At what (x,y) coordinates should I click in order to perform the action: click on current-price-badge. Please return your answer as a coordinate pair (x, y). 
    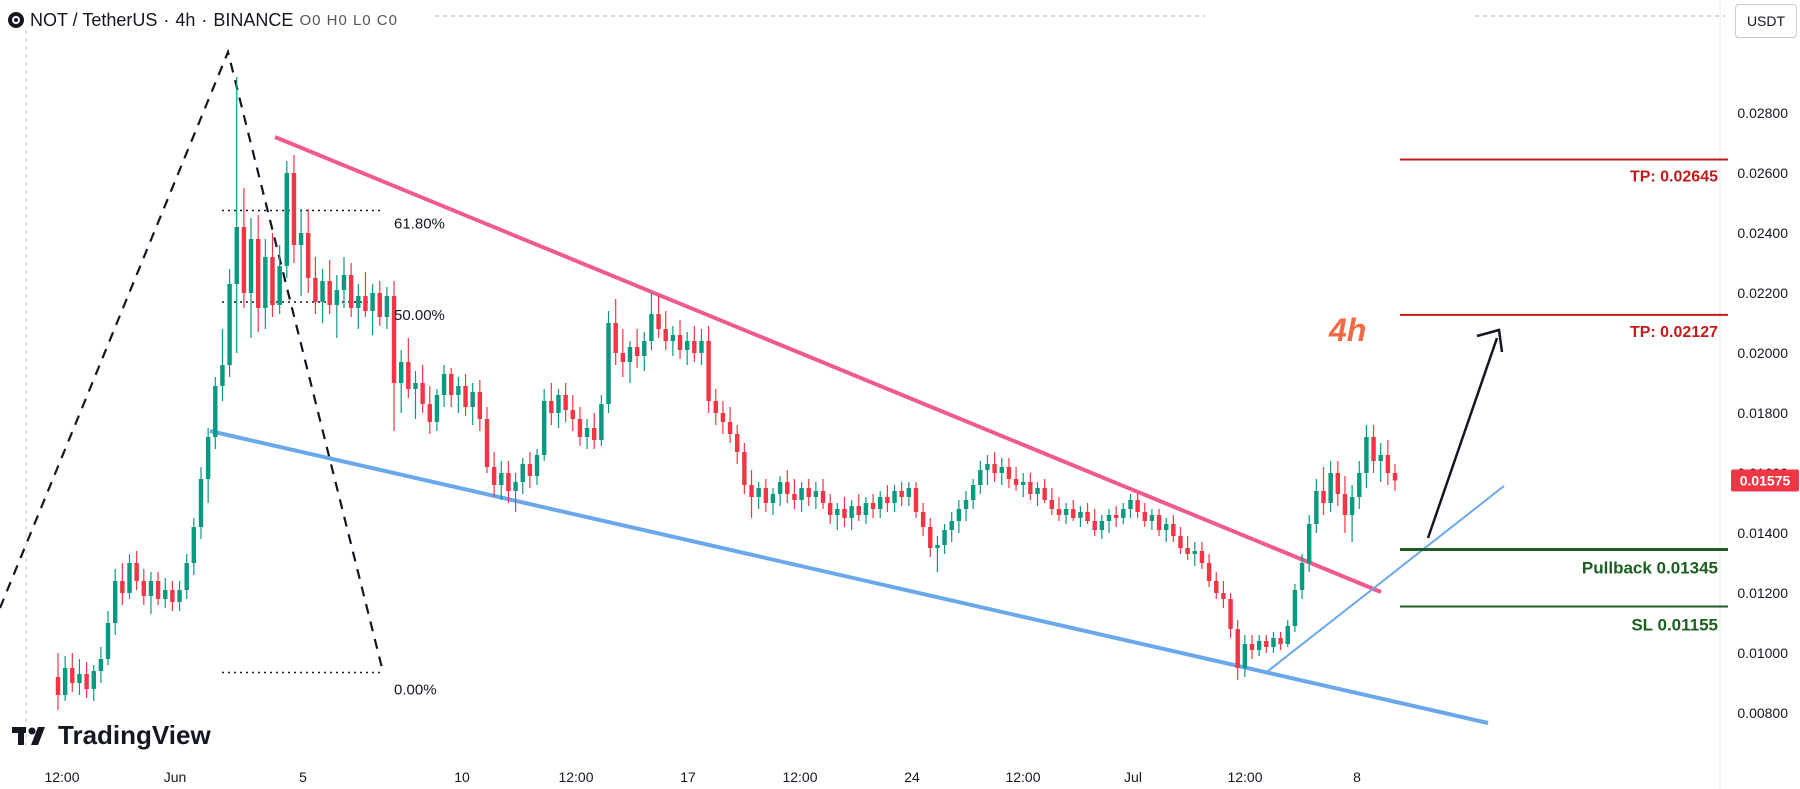
    Looking at the image, I should click on (1765, 480).